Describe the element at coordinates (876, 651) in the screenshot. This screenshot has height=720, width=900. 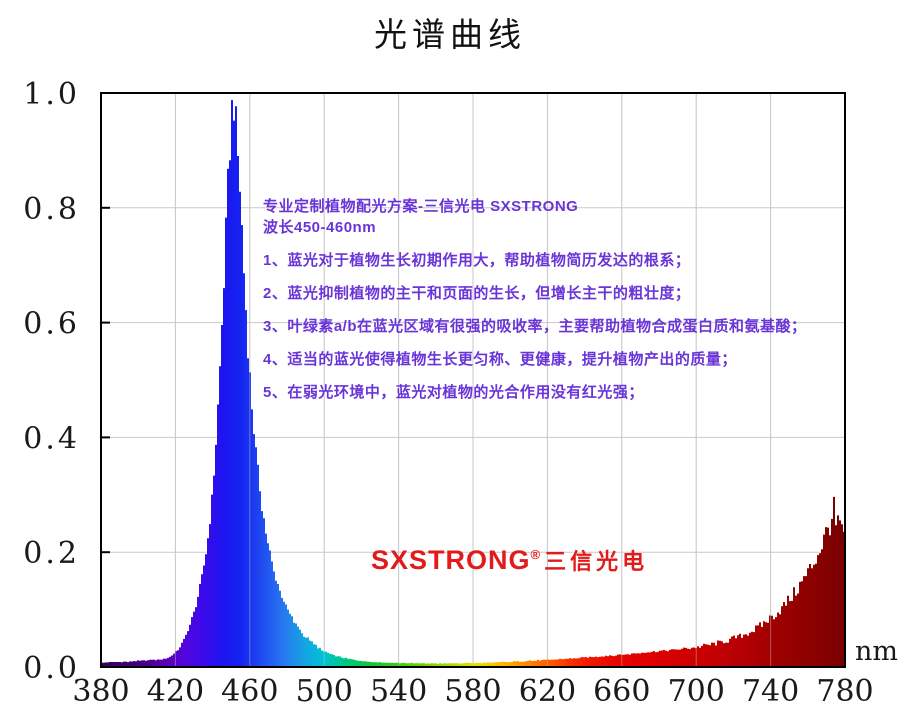
I see `x-axis-unit: nm` at that location.